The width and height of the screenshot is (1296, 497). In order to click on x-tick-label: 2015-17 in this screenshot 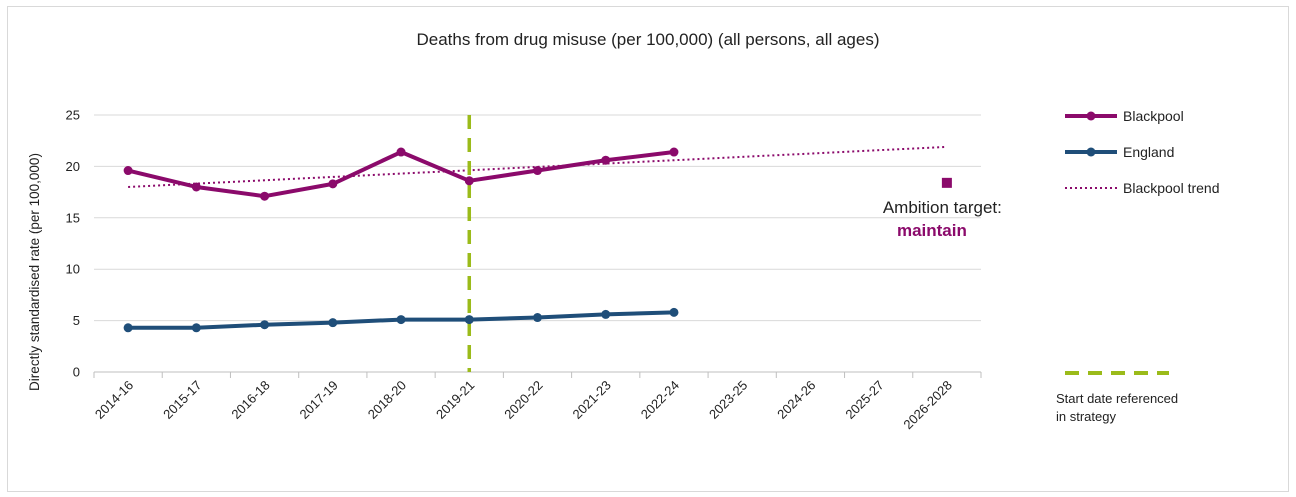, I will do `click(182, 400)`.